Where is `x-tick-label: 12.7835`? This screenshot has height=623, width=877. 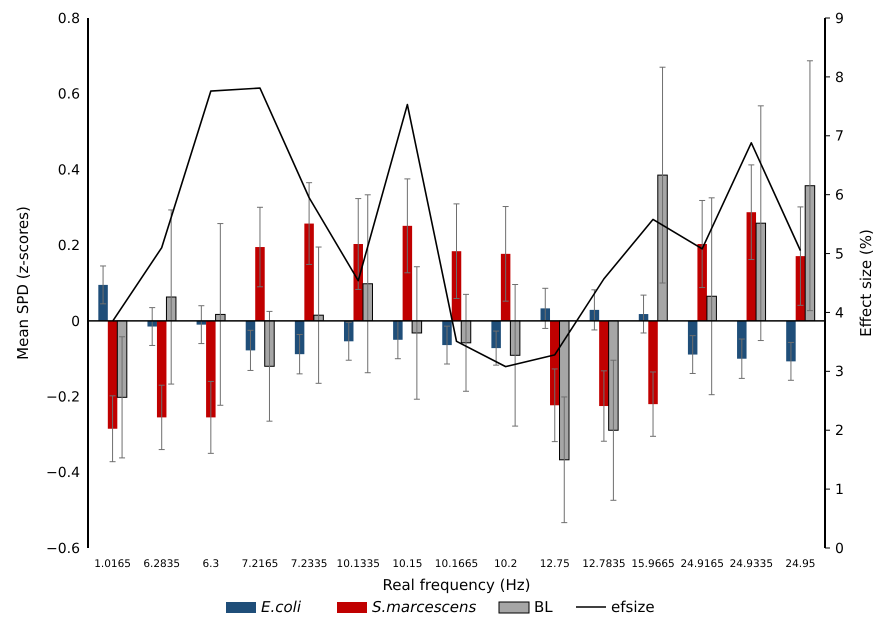 x-tick-label: 12.7835 is located at coordinates (604, 564).